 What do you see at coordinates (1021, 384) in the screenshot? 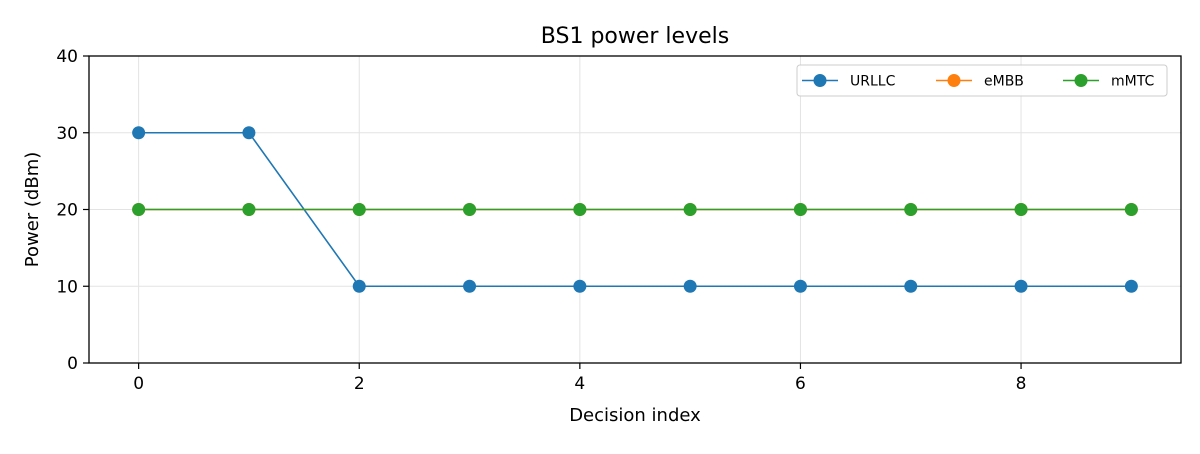
I see `x-tick-label: 8` at bounding box center [1021, 384].